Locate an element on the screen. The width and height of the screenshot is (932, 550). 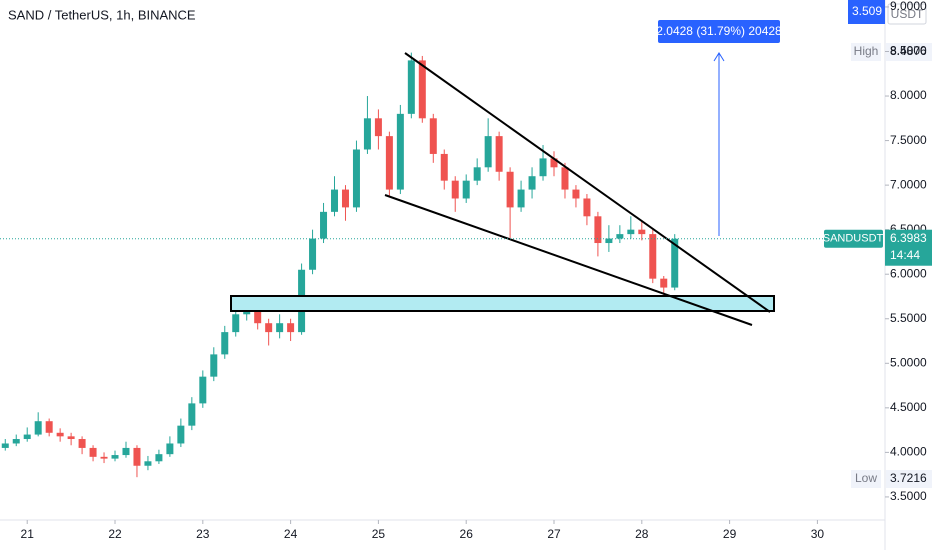
y-tick-label: 7.0000 is located at coordinates (908, 184).